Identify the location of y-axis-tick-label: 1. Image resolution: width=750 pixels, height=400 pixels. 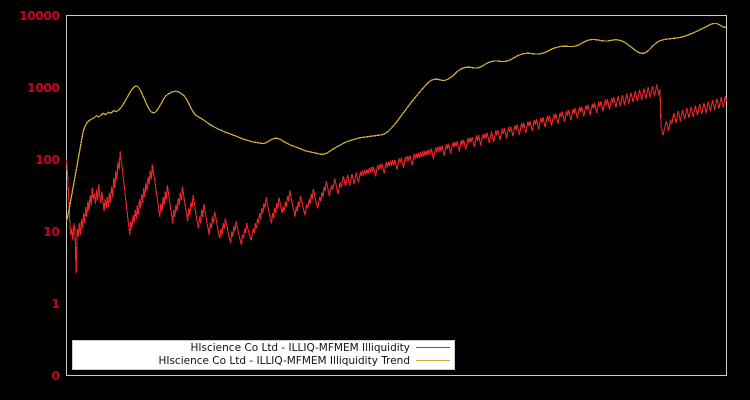
(55, 303).